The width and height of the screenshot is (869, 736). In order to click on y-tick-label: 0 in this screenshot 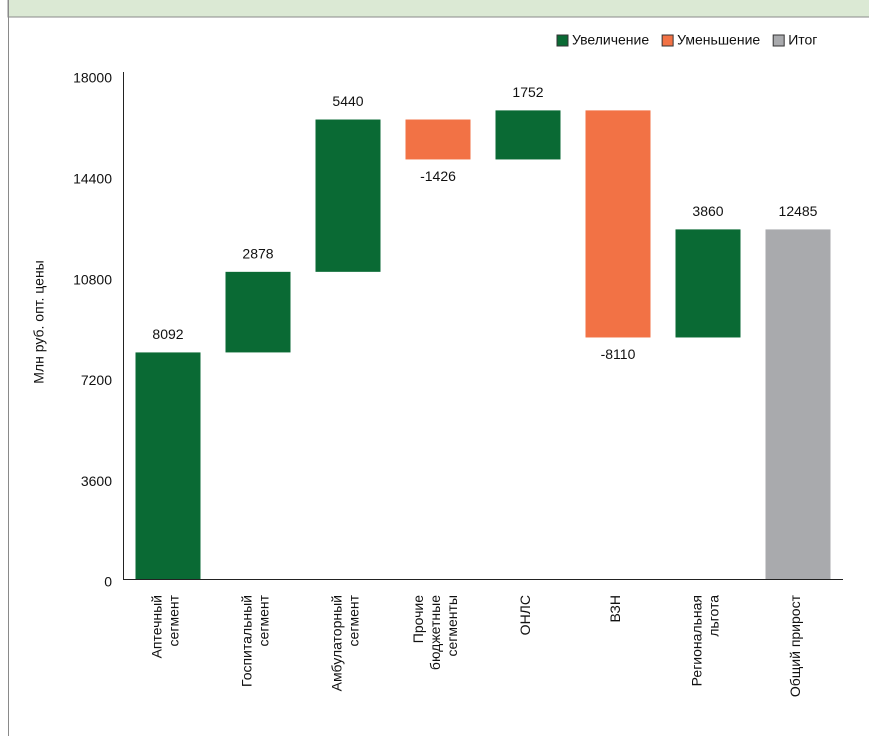, I will do `click(108, 582)`.